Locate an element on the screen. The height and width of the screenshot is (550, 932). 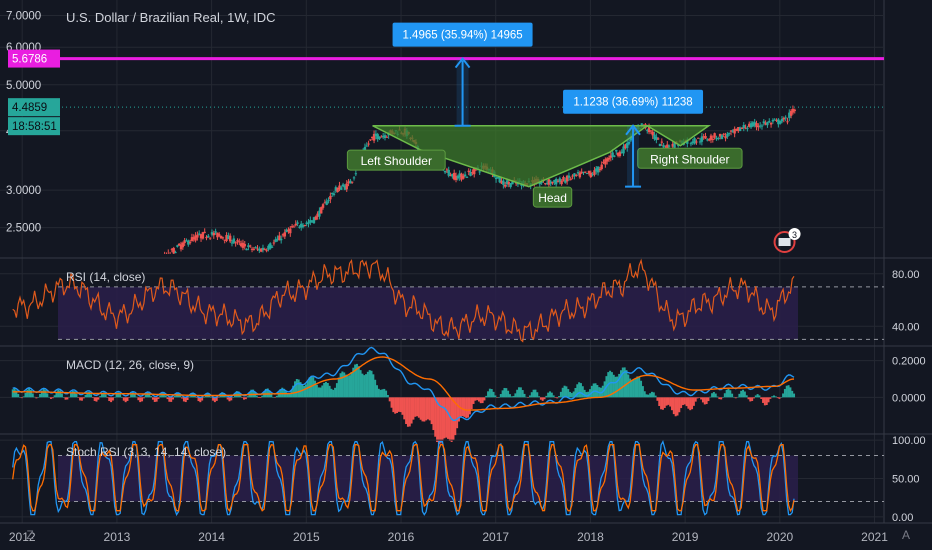
indicator-axis-tick-label: 40.00 is located at coordinates (906, 327).